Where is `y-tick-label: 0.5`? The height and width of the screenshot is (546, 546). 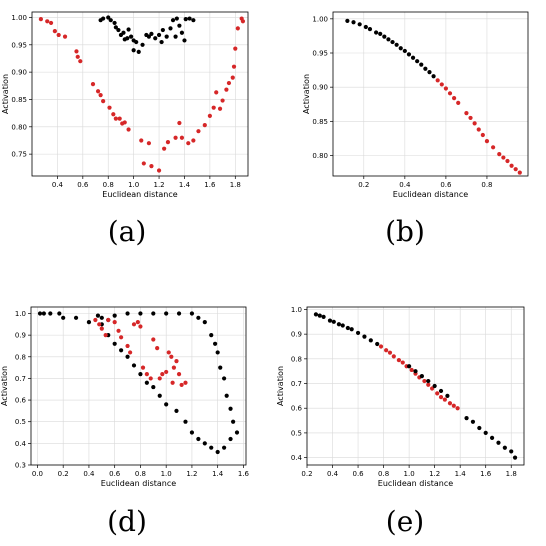
y-tick-label: 0.5 is located at coordinates (296, 433).